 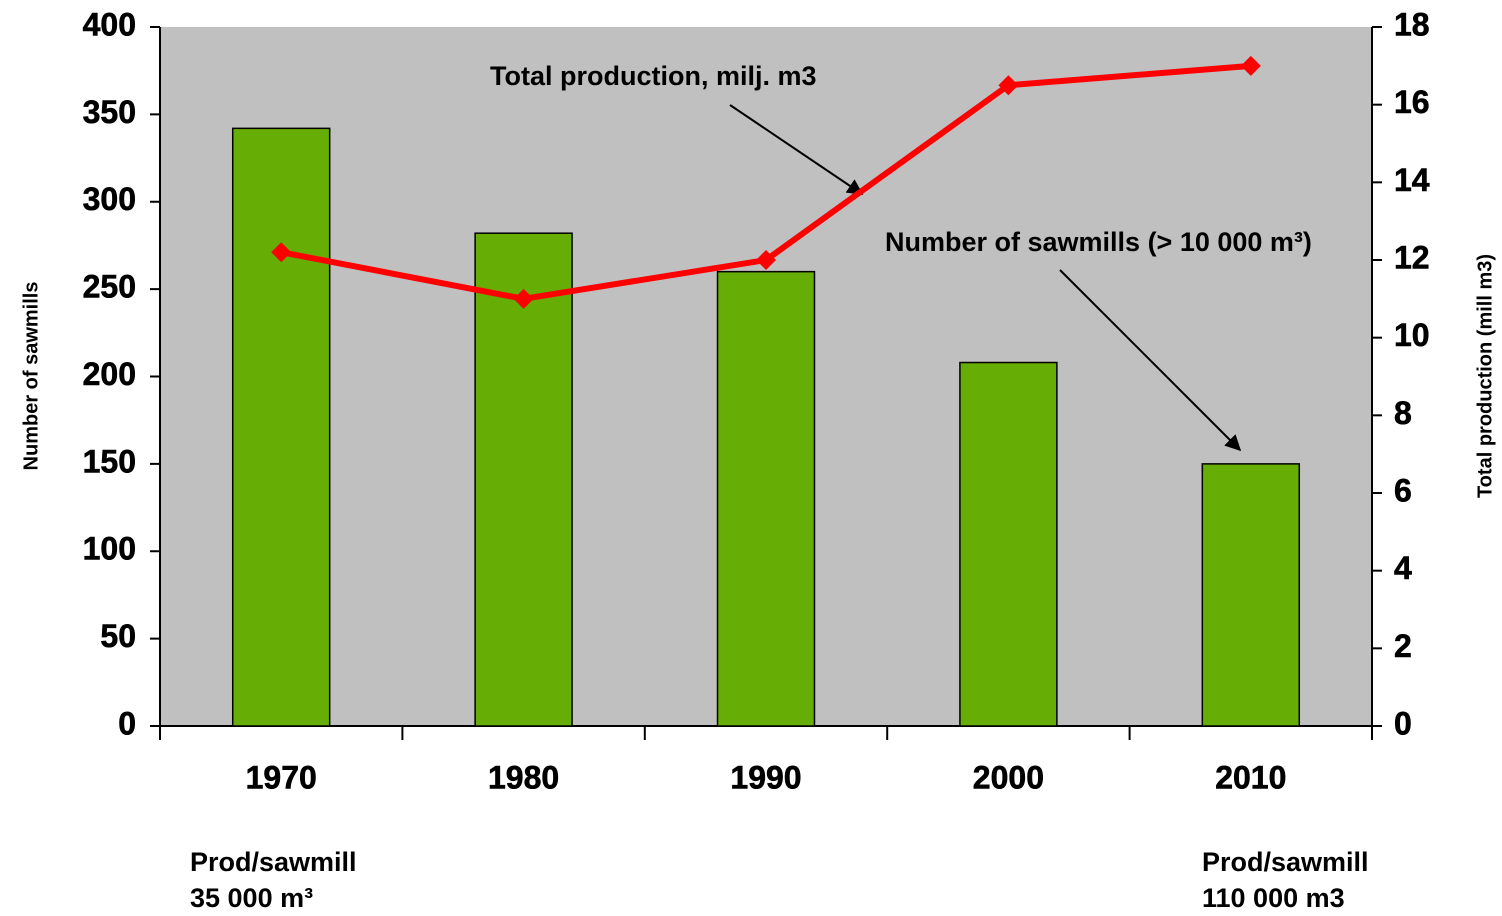 I want to click on x-tick-label: 2000, so click(x=1008, y=777).